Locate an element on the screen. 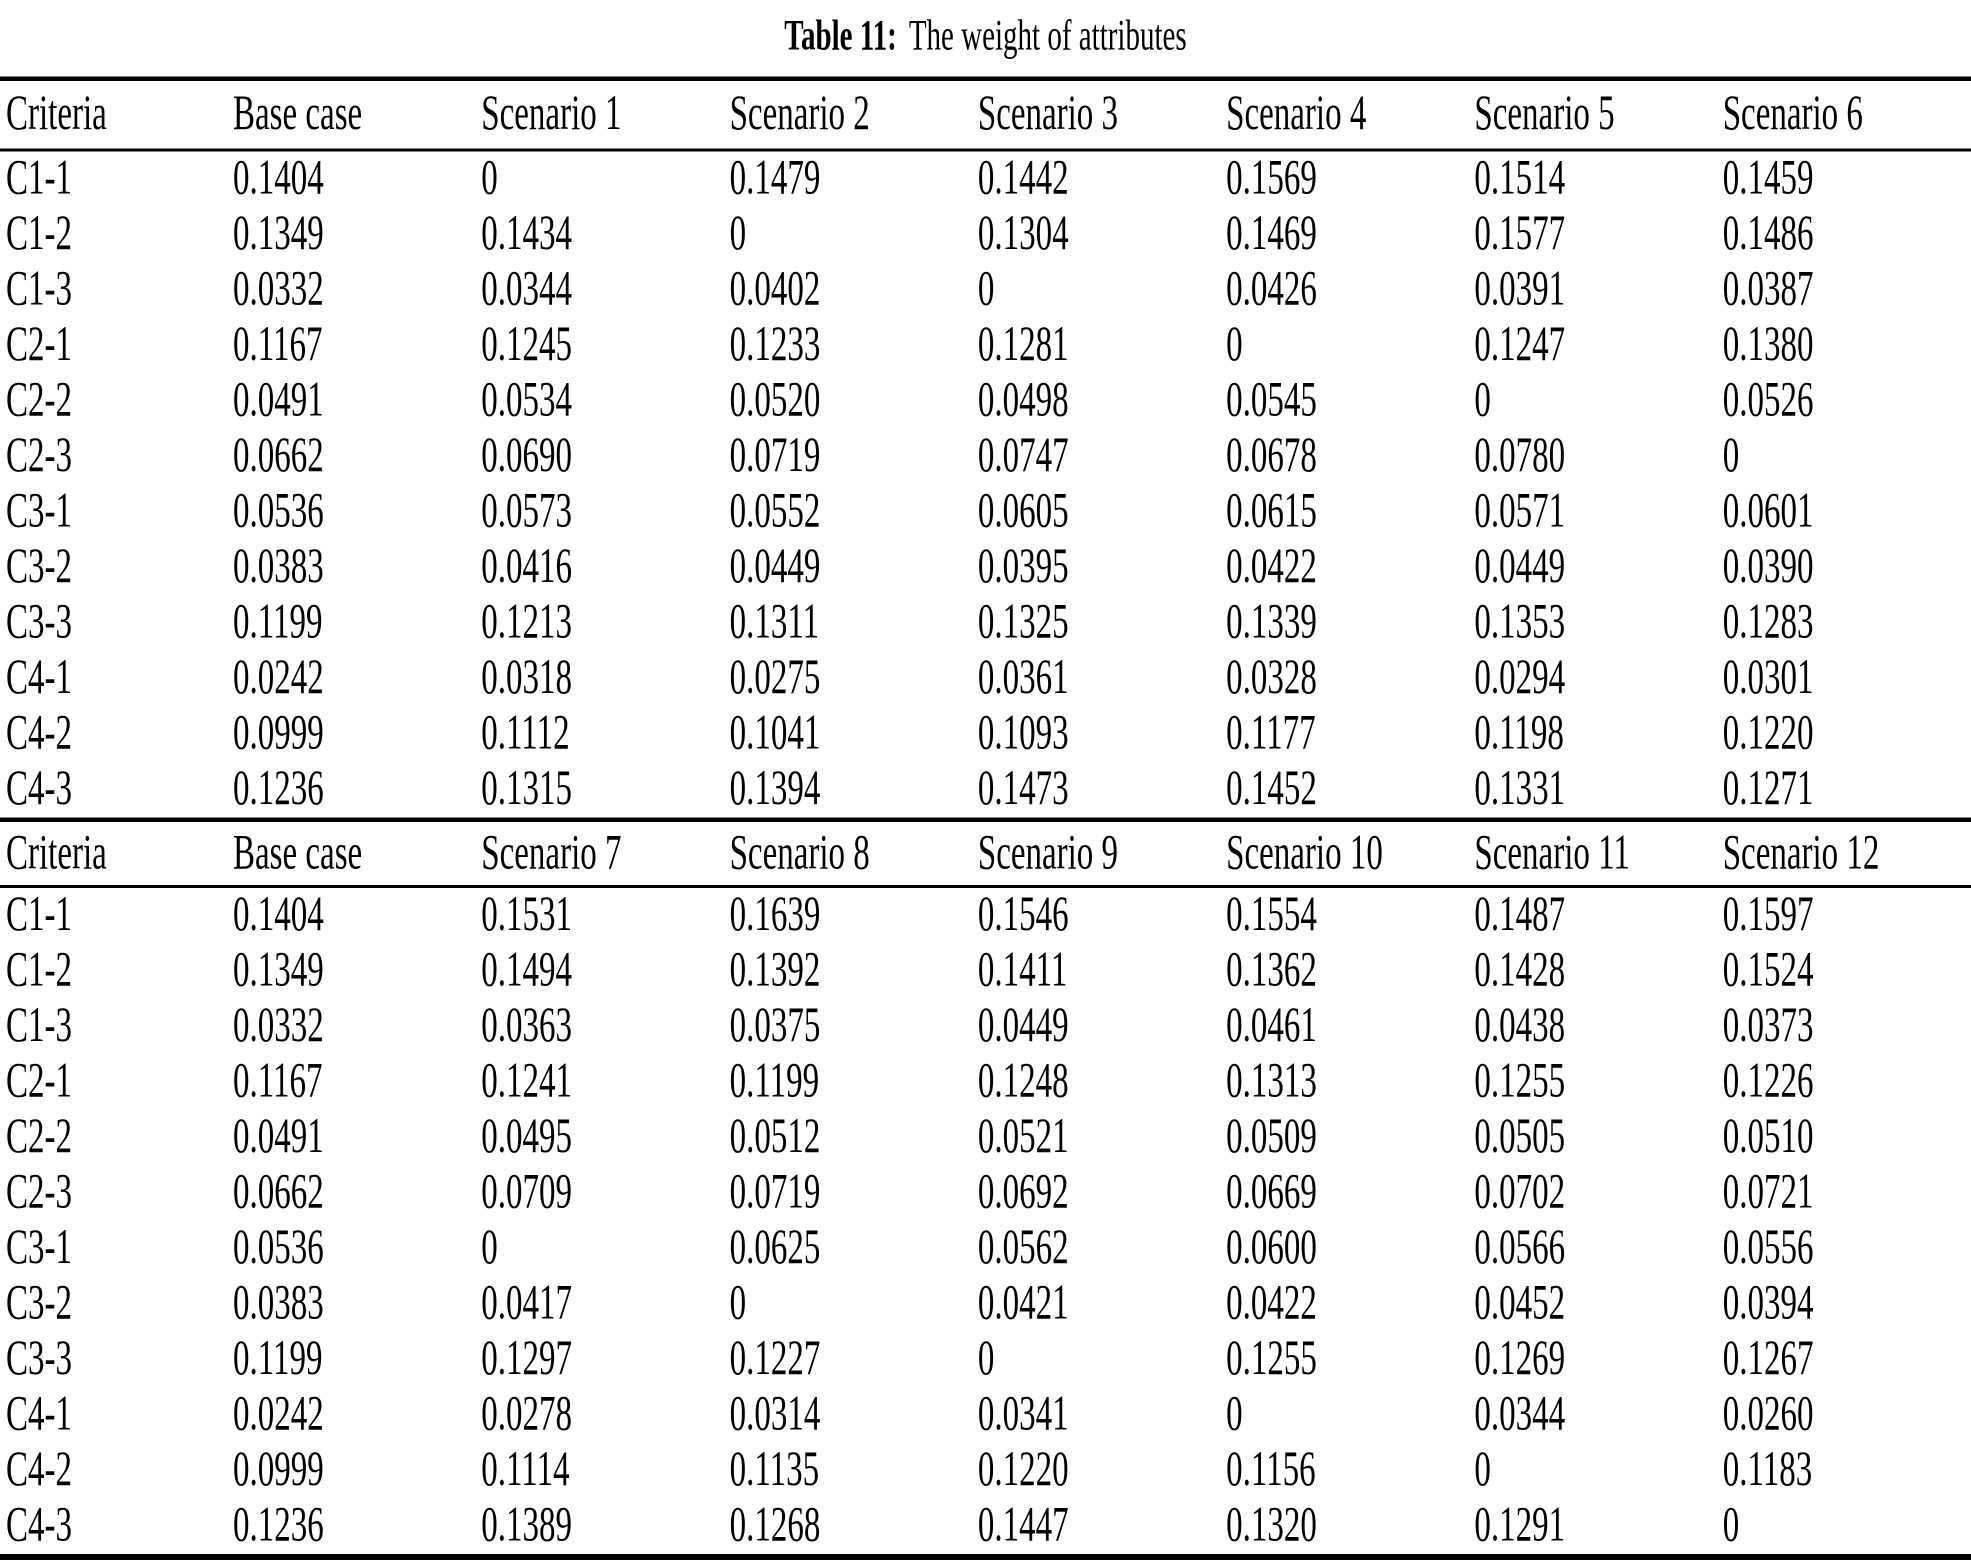 Image resolution: width=1971 pixels, height=1560 pixels. weight-value: 0.1349 is located at coordinates (357, 235).